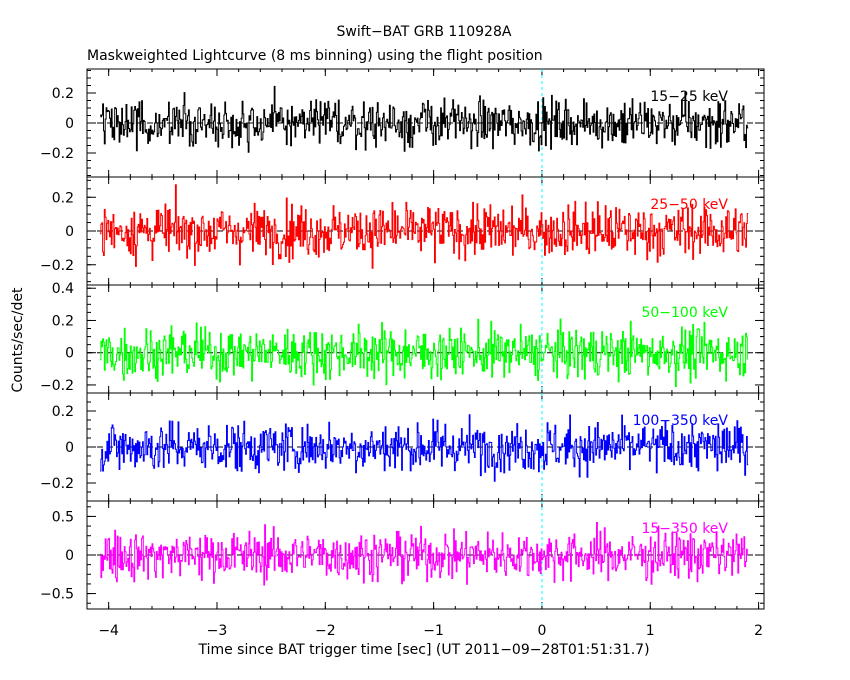  I want to click on x-tick-label: −2, so click(325, 631).